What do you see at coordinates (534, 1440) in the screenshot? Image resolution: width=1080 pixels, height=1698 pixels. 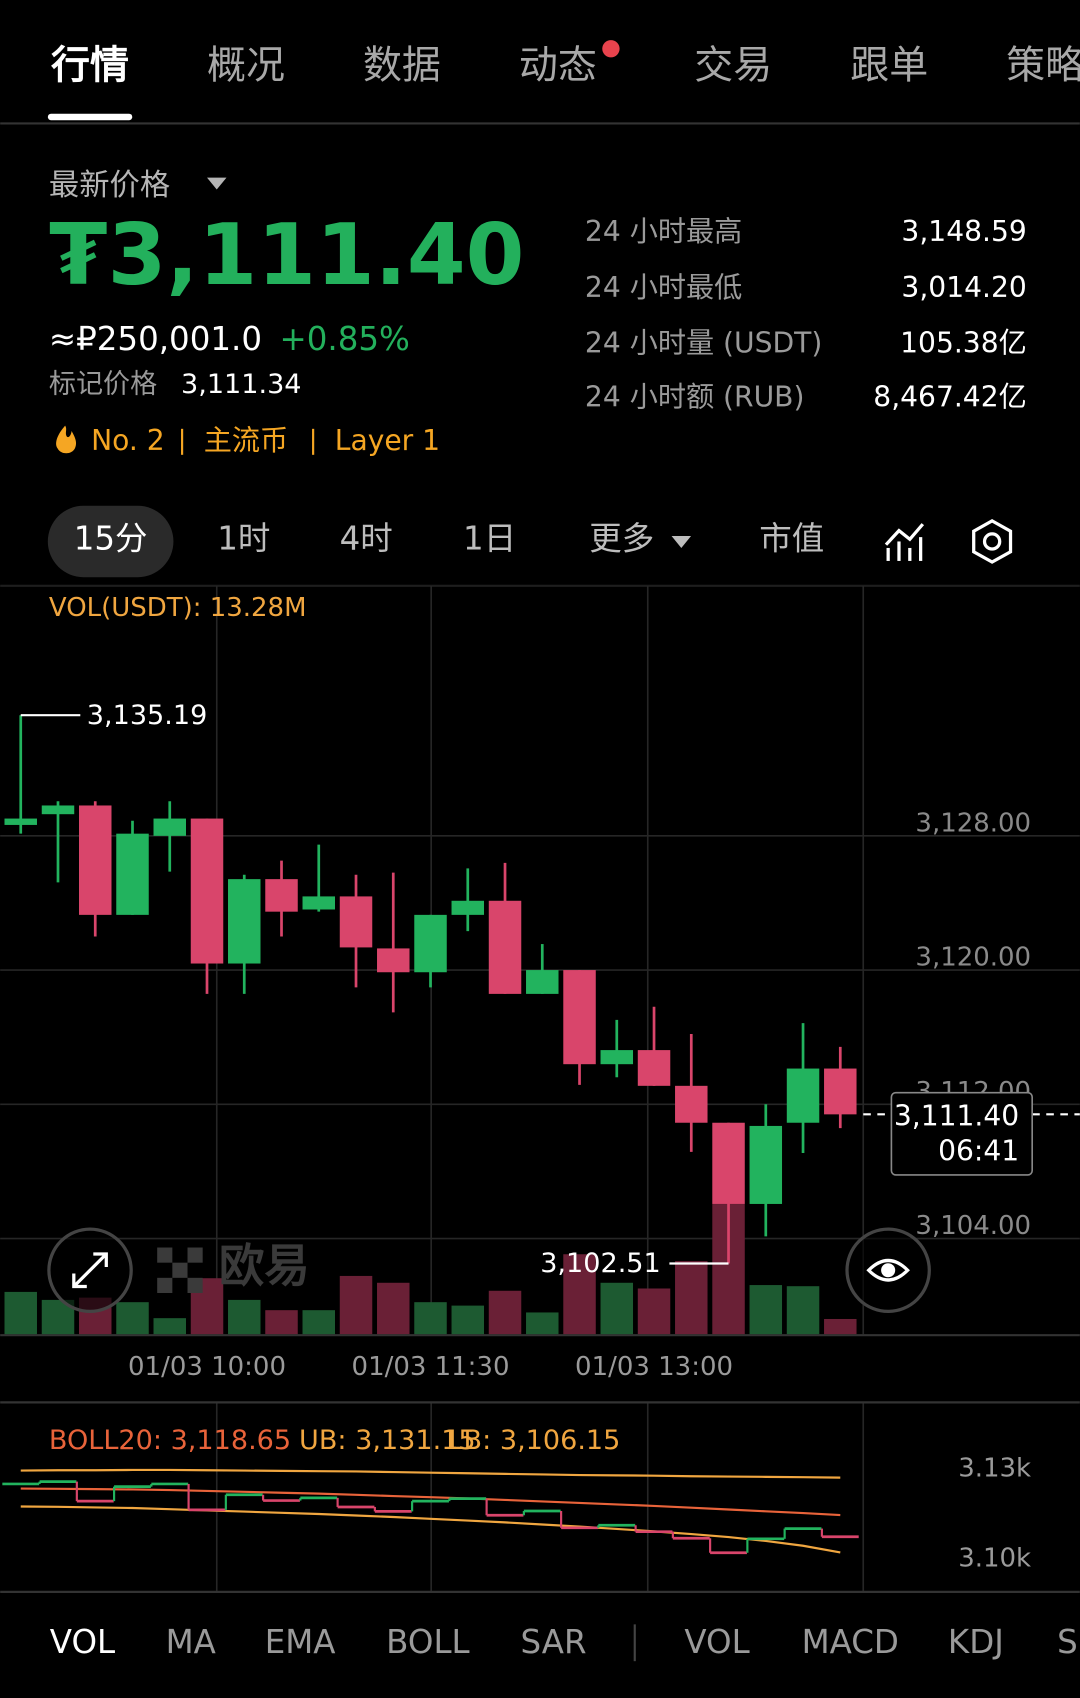 I see `legend-entry: LB: 3,106.15` at bounding box center [534, 1440].